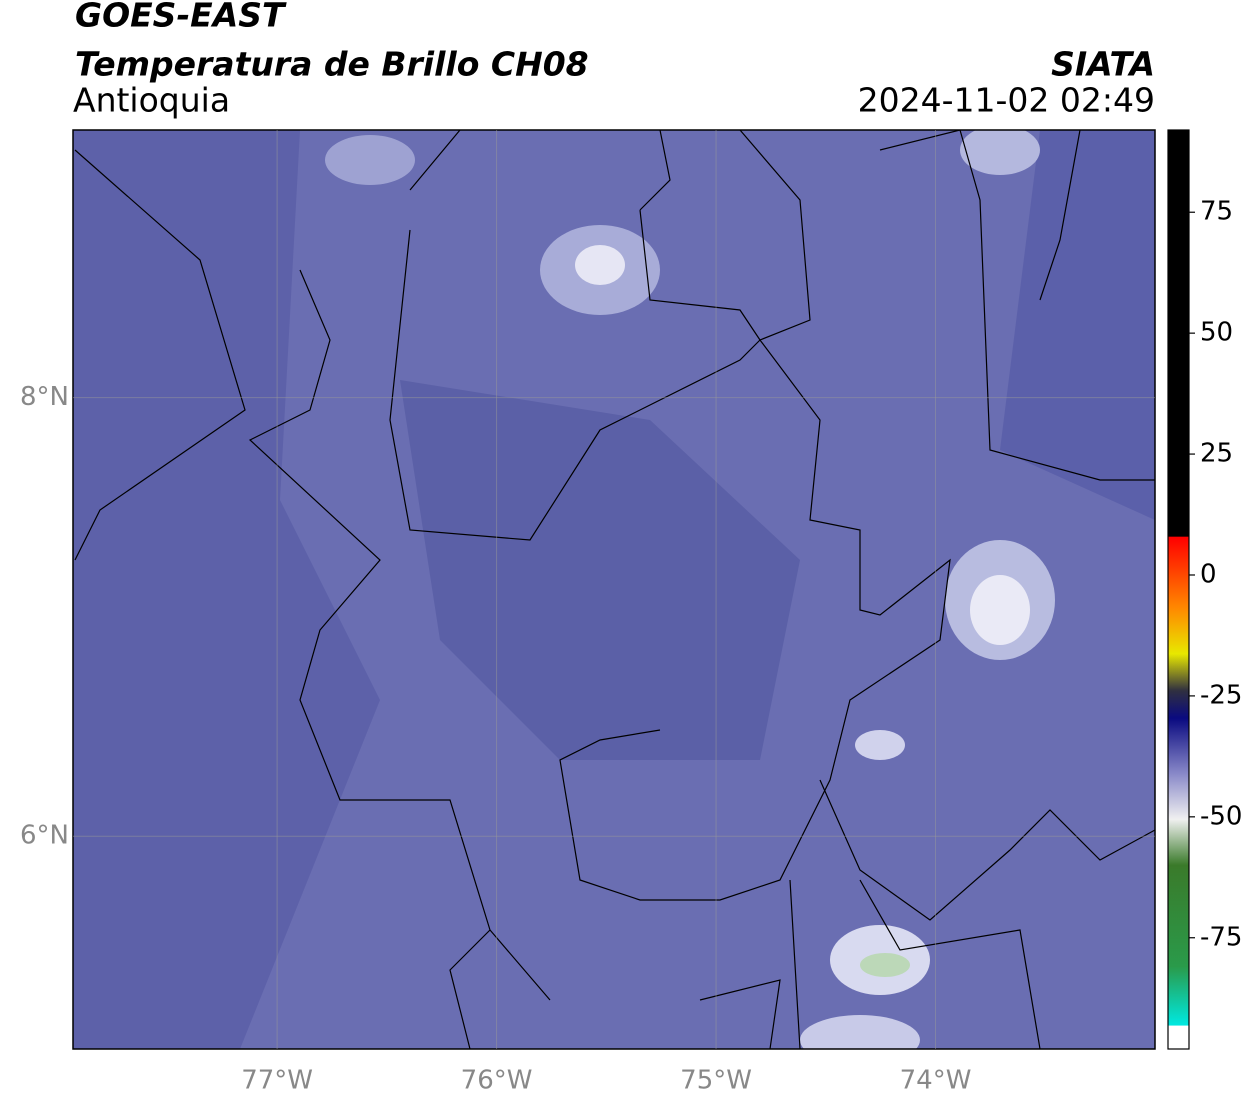  I want to click on datetime: 2024-11-02 02:49, so click(1006, 100).